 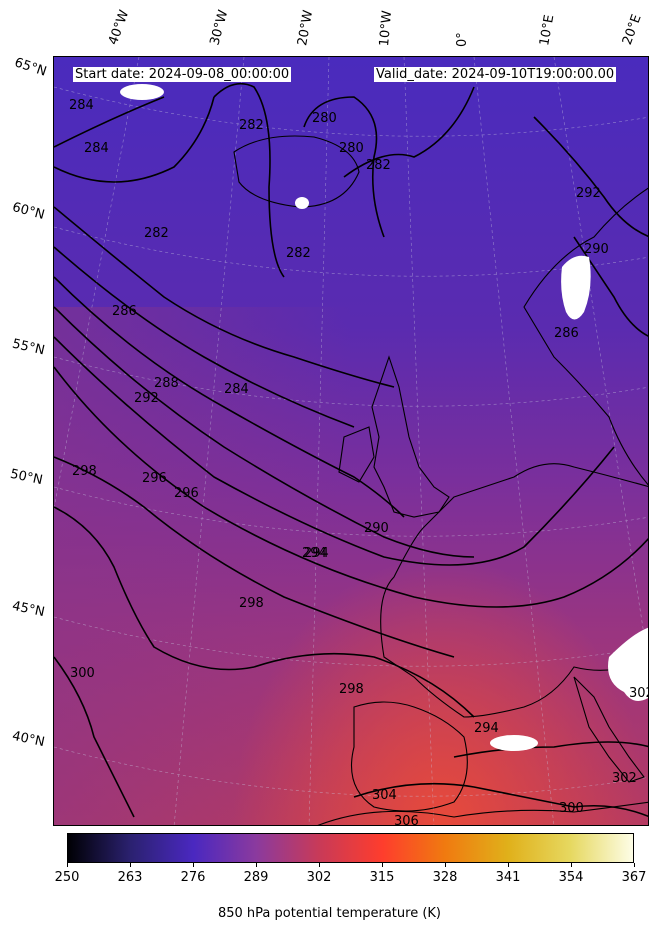 I want to click on contour-label: 304, so click(x=384, y=795).